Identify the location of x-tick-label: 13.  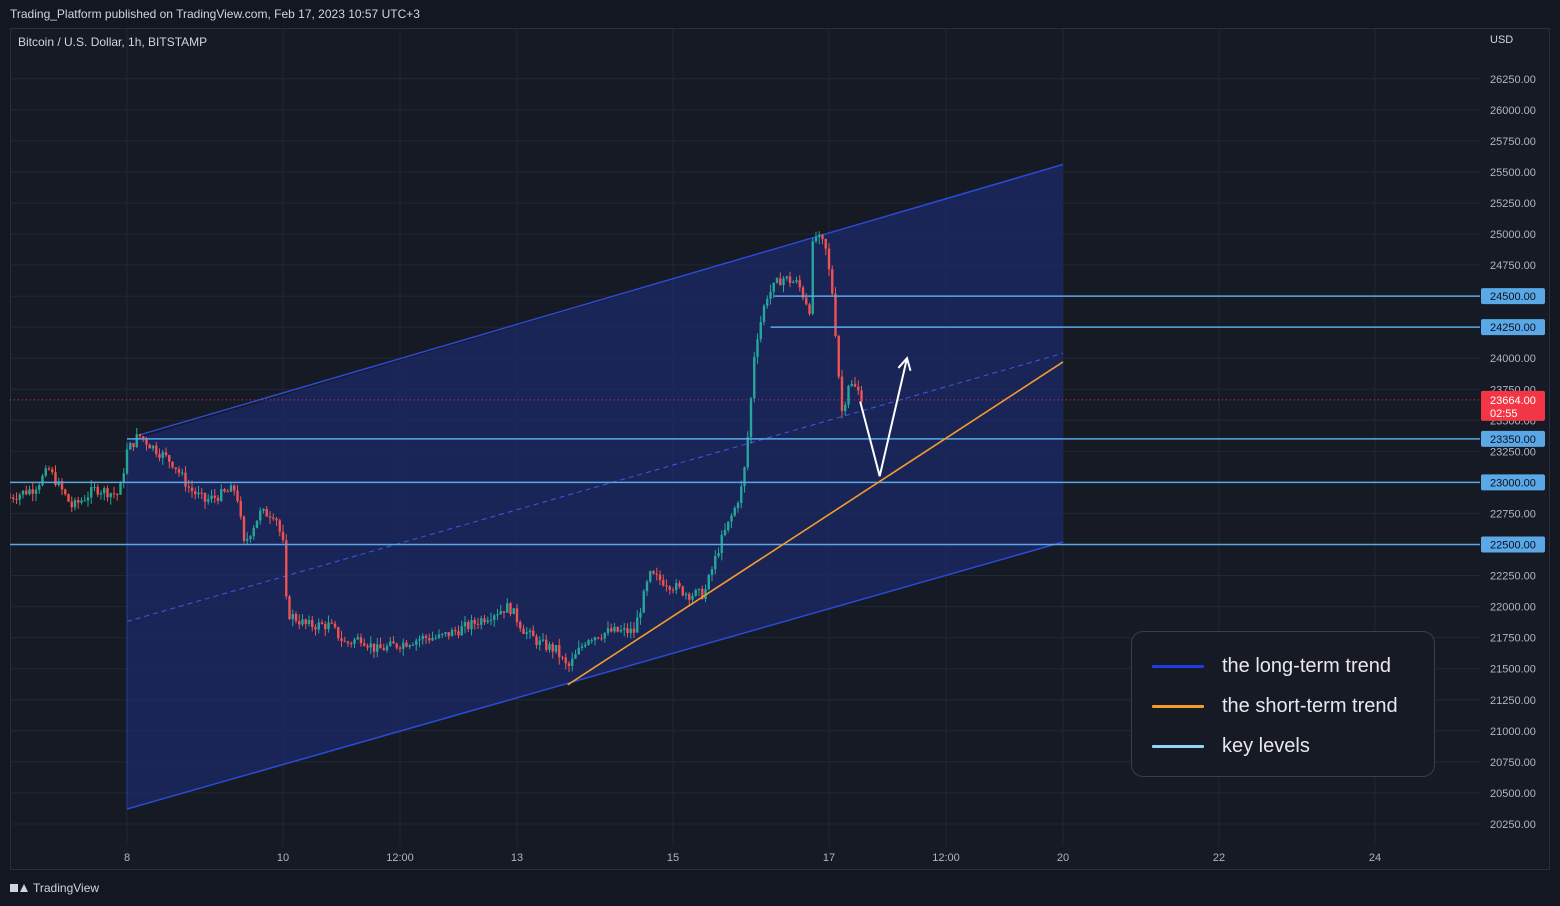
(517, 858).